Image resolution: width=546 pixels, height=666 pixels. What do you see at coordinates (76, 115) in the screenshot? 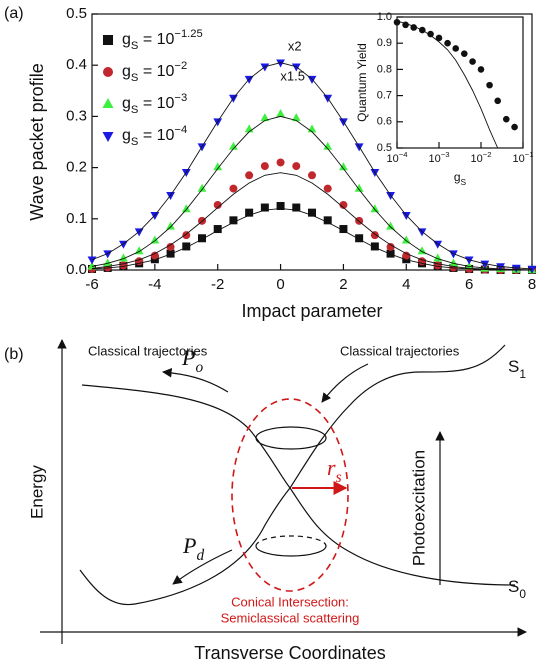
I see `y-tick-label: 0.3` at bounding box center [76, 115].